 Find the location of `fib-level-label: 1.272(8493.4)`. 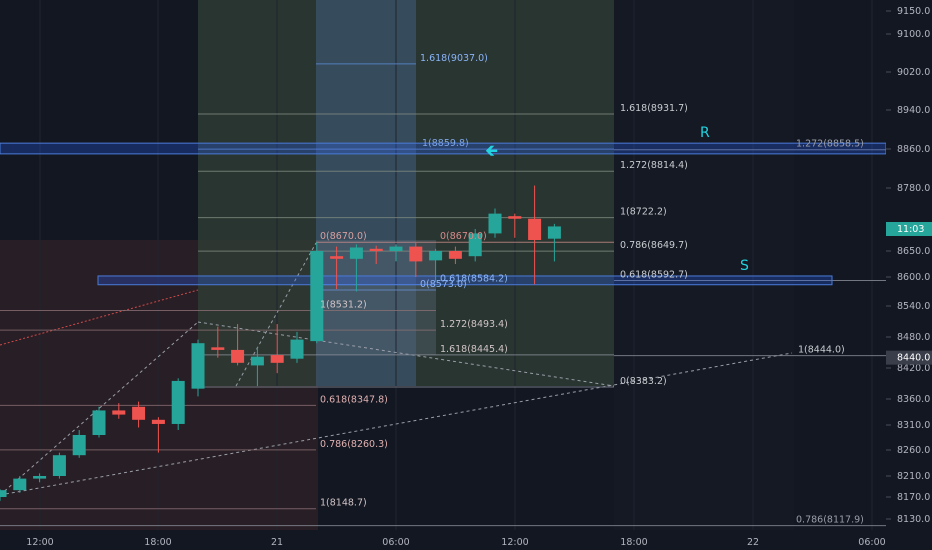

fib-level-label: 1.272(8493.4) is located at coordinates (474, 324).